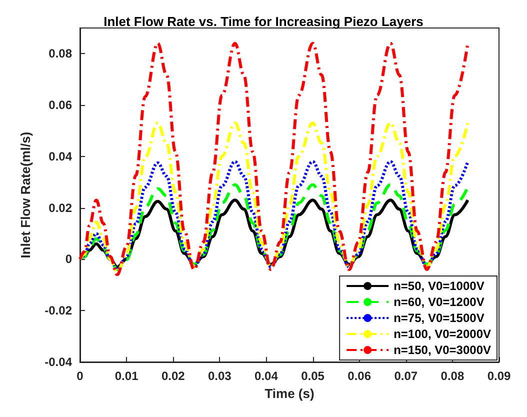 This screenshot has width=527, height=417. I want to click on y-axis-title: Inlet Flow Rate(ml/s), so click(25, 195).